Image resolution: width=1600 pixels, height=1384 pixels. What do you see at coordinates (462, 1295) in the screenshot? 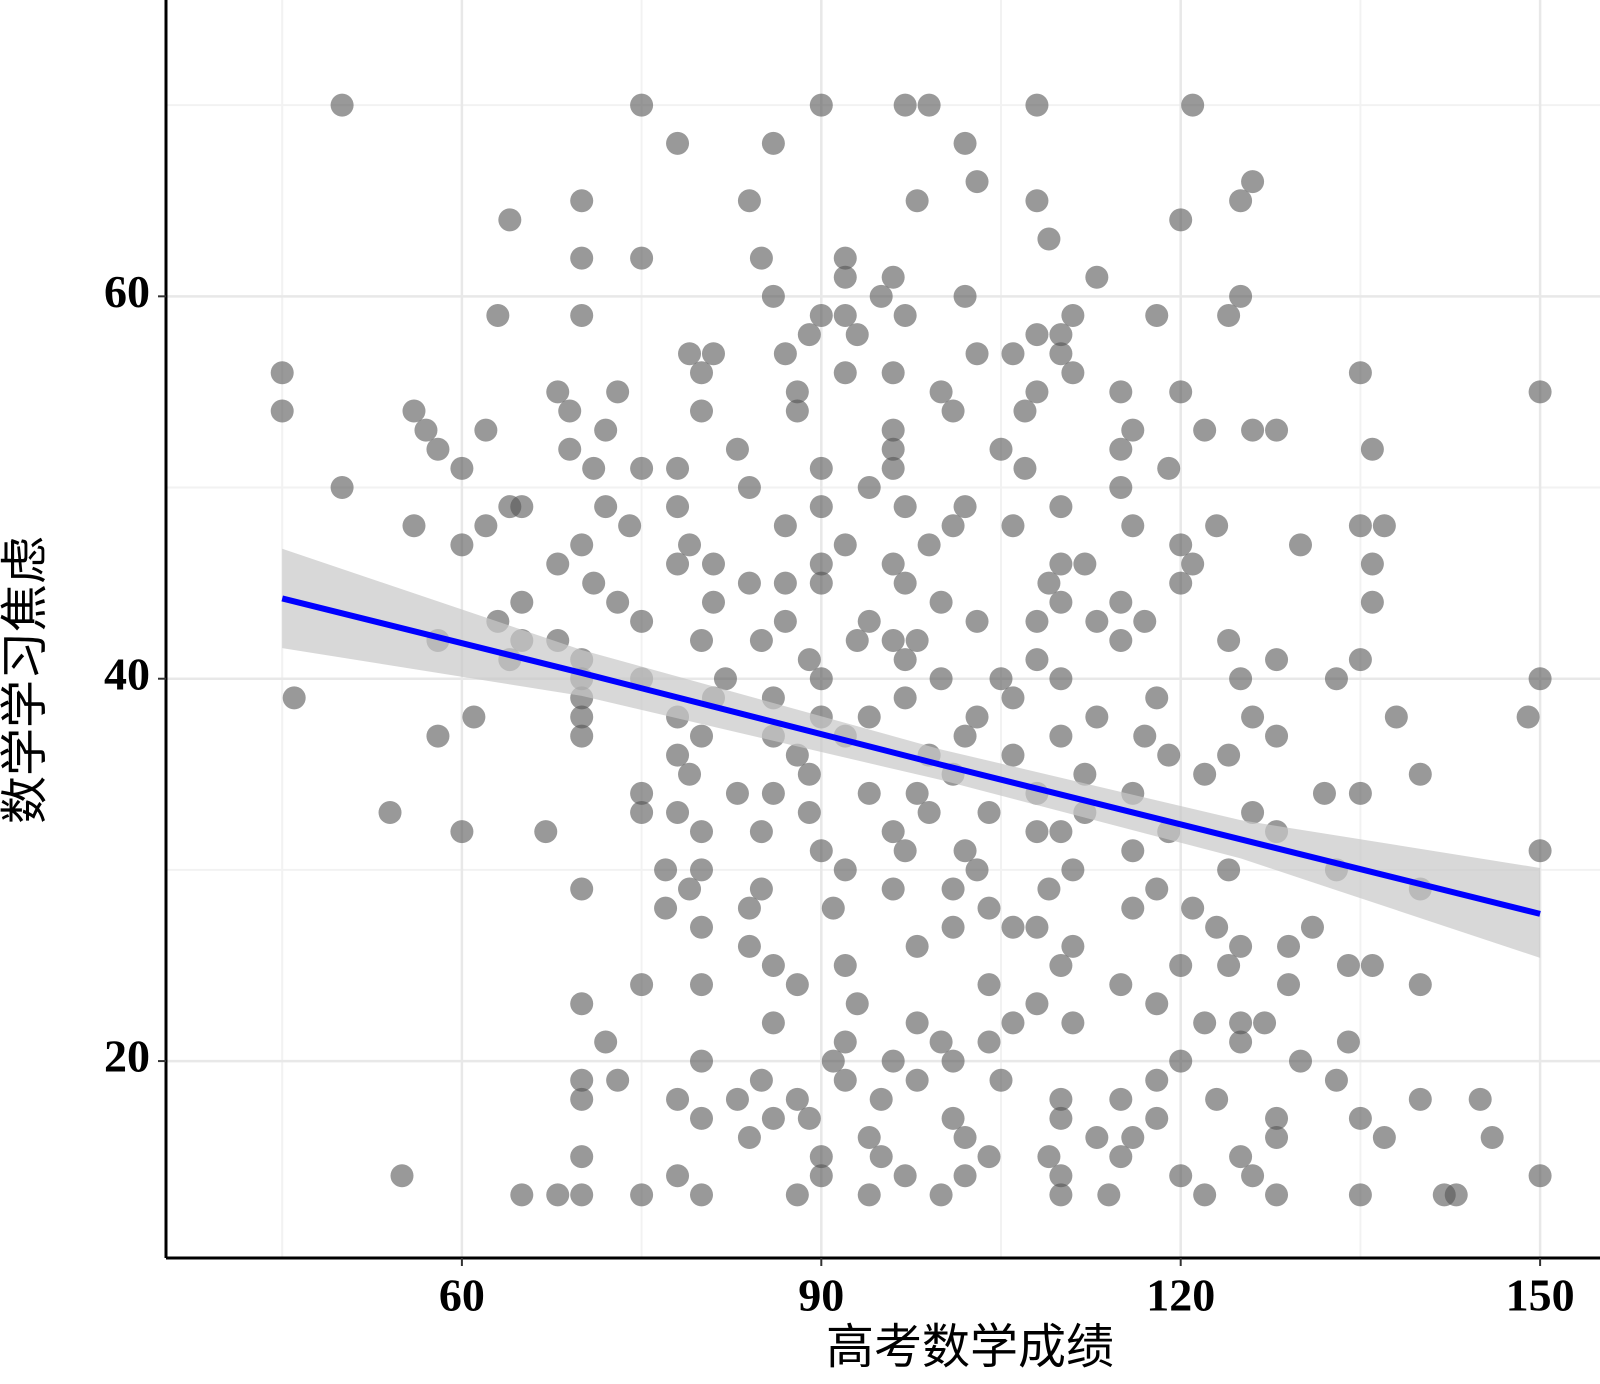
I see `x-tick-label: 60` at bounding box center [462, 1295].